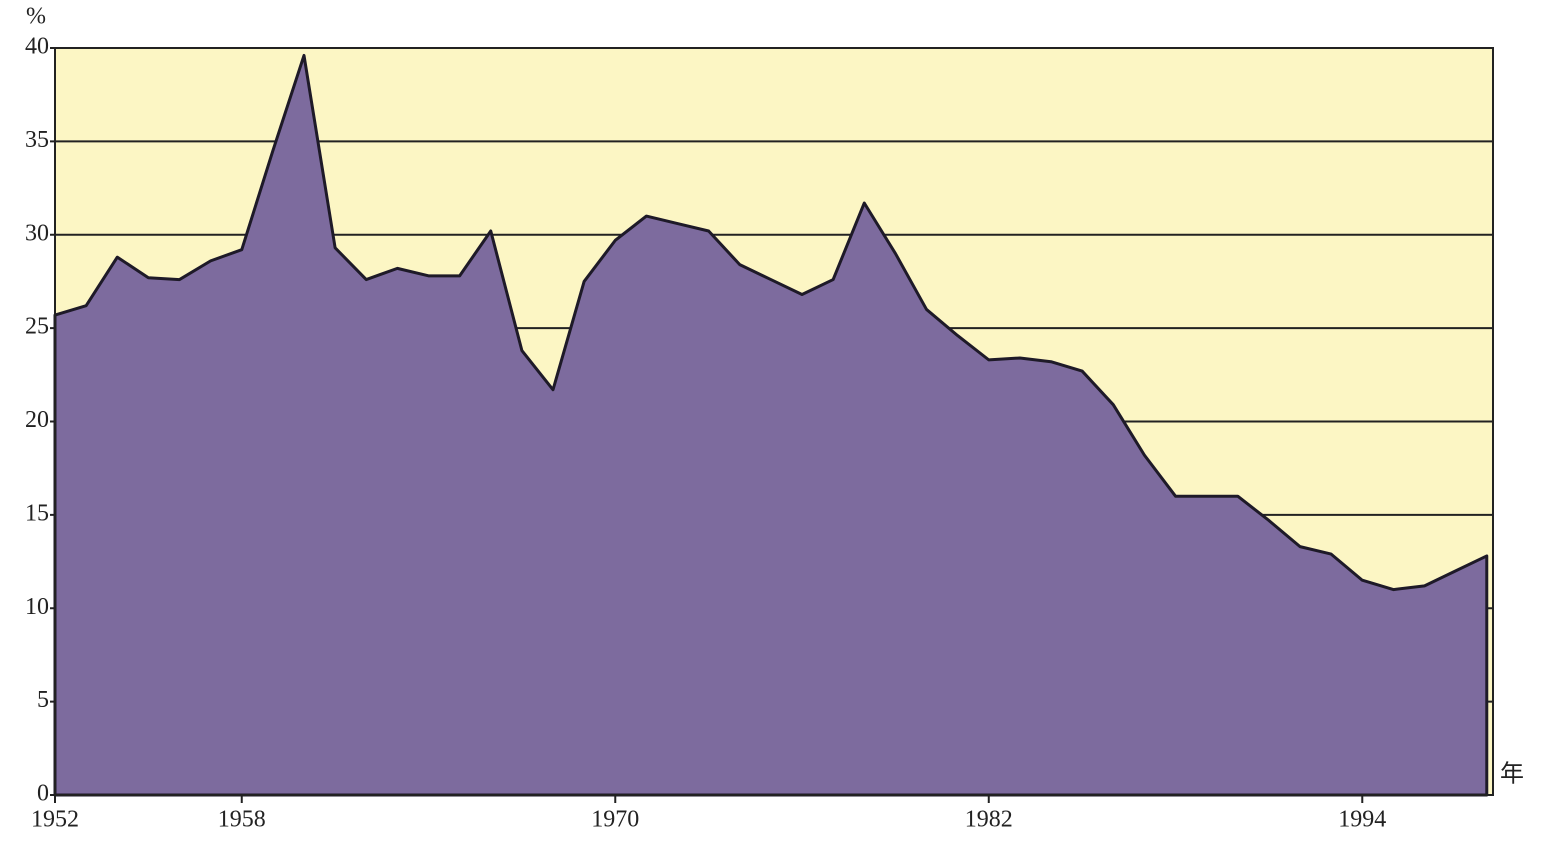 This screenshot has height=845, width=1548. I want to click on x-tick-label: 1994, so click(1362, 820).